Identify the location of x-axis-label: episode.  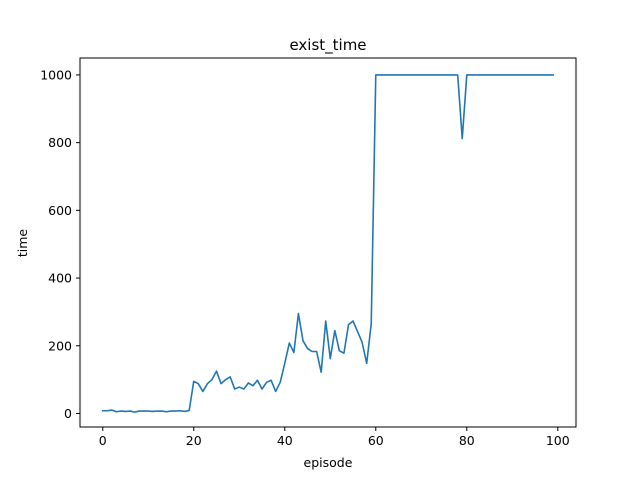
(328, 462).